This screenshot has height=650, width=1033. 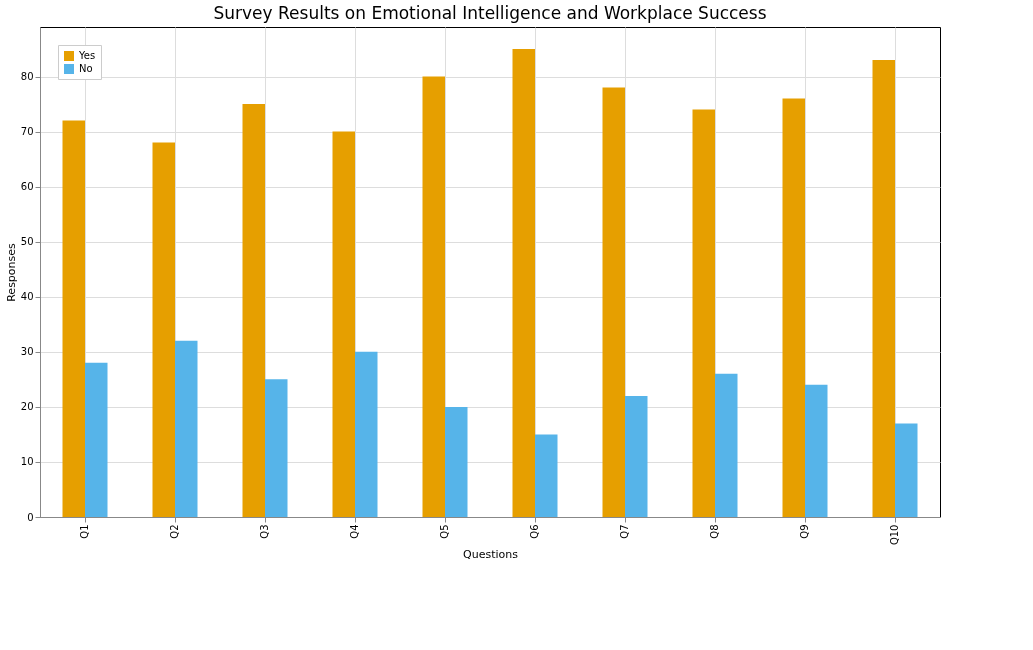 I want to click on x-tick-label: Q2, so click(x=174, y=531).